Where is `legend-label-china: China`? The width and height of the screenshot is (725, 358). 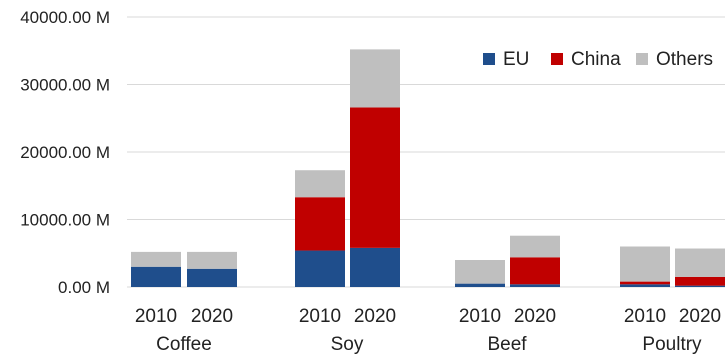 legend-label-china: China is located at coordinates (596, 59).